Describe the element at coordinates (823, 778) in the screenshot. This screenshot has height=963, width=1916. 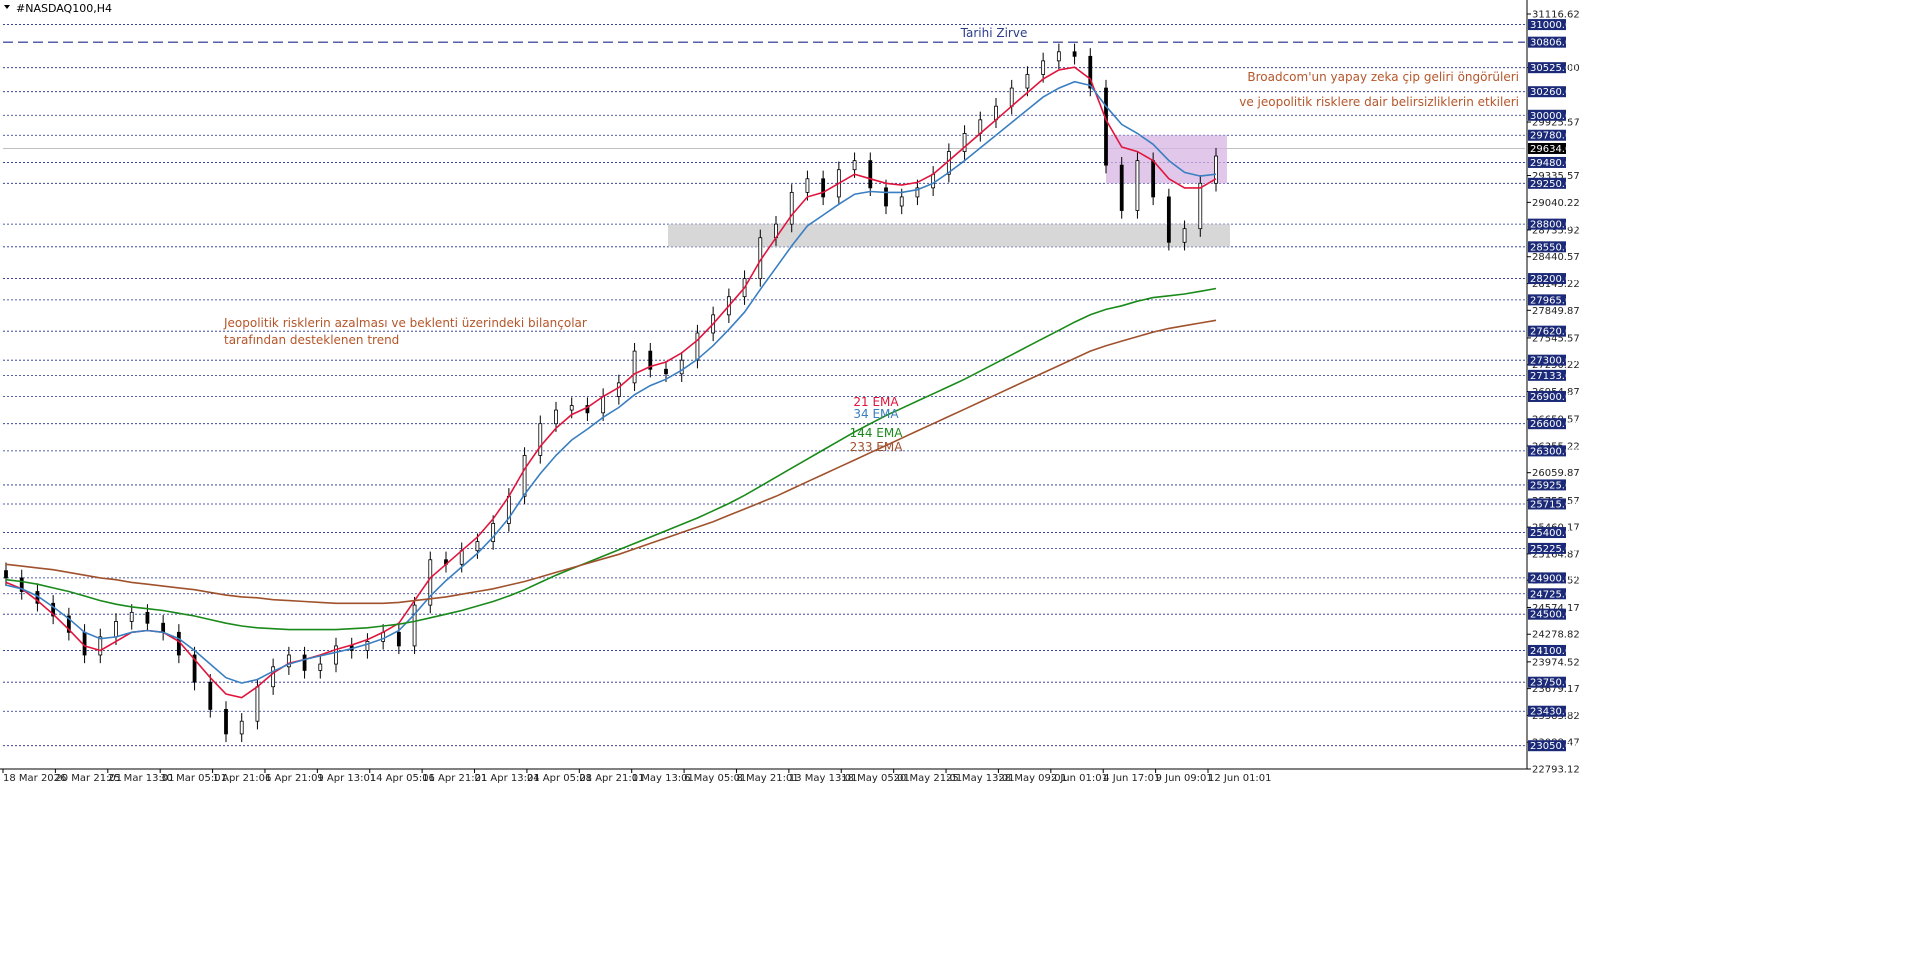
I see `time-tick-label: 13 May 13:01` at that location.